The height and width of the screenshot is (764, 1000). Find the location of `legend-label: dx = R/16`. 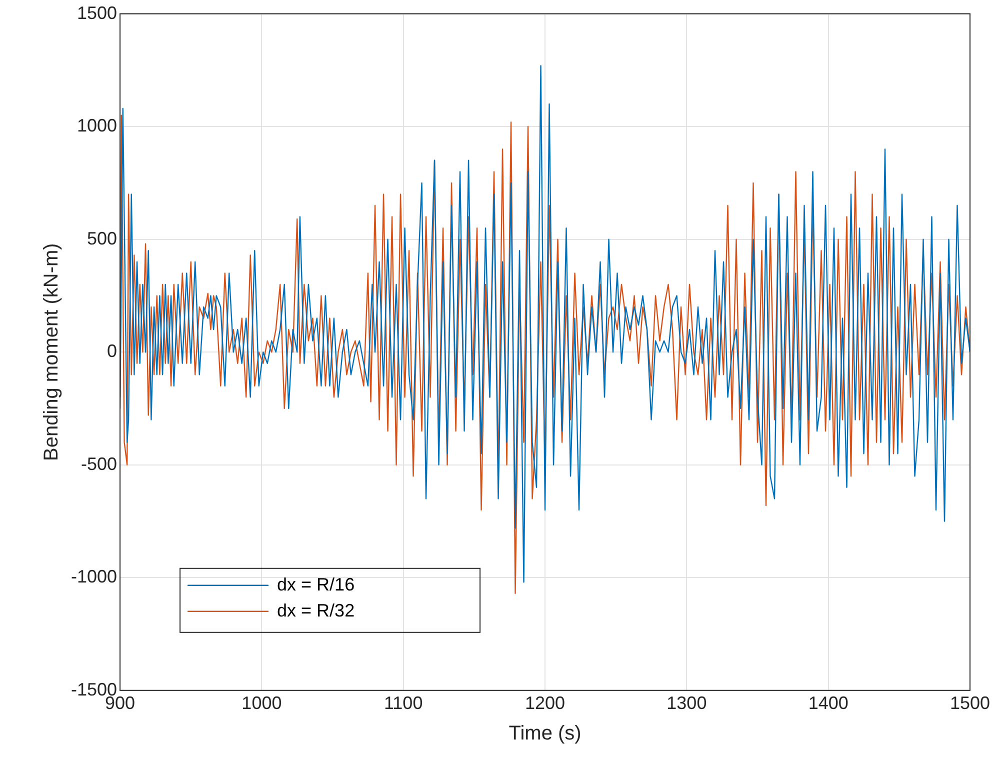

legend-label: dx = R/16 is located at coordinates (316, 584).